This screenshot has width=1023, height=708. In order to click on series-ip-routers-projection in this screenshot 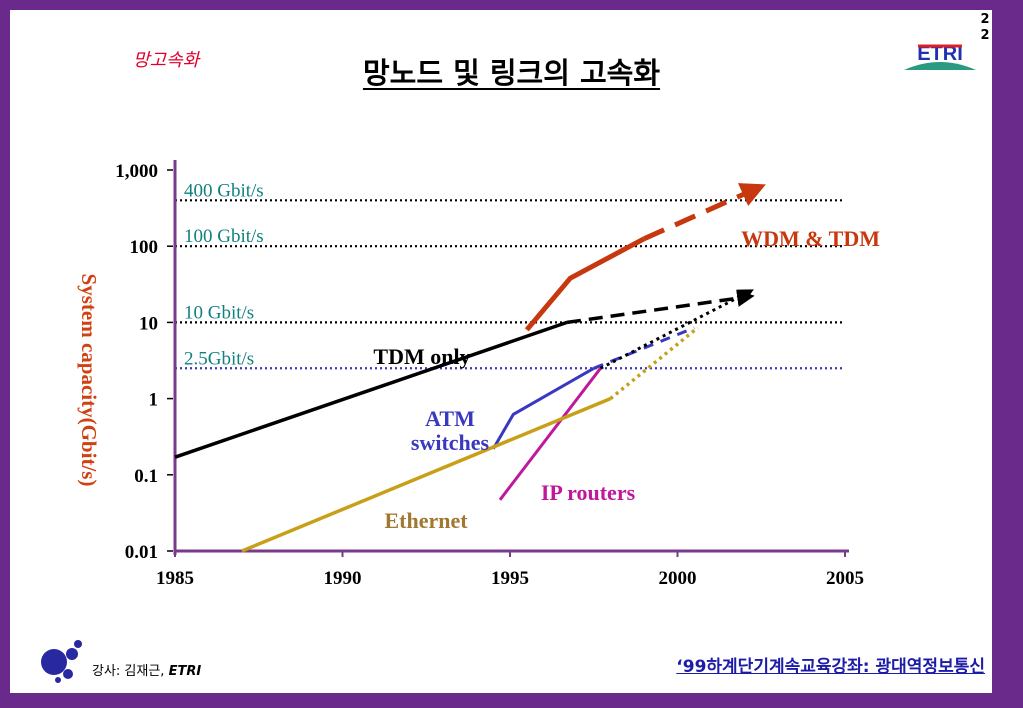, I will do `click(676, 329)`.